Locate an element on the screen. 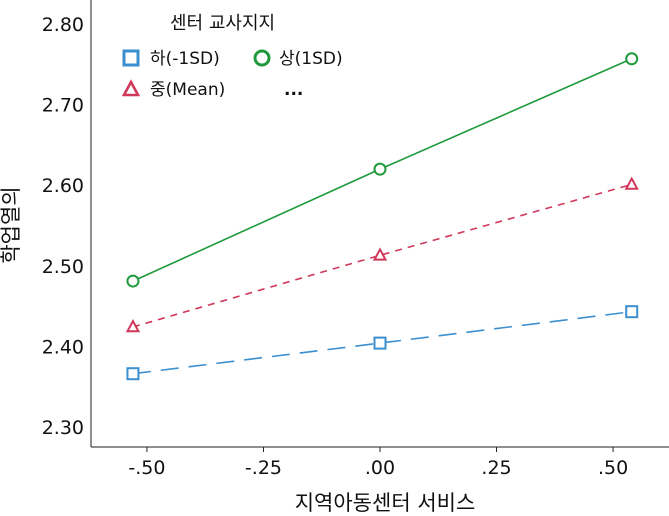 The image size is (669, 516). x-tick-label: -.50 is located at coordinates (146, 468).